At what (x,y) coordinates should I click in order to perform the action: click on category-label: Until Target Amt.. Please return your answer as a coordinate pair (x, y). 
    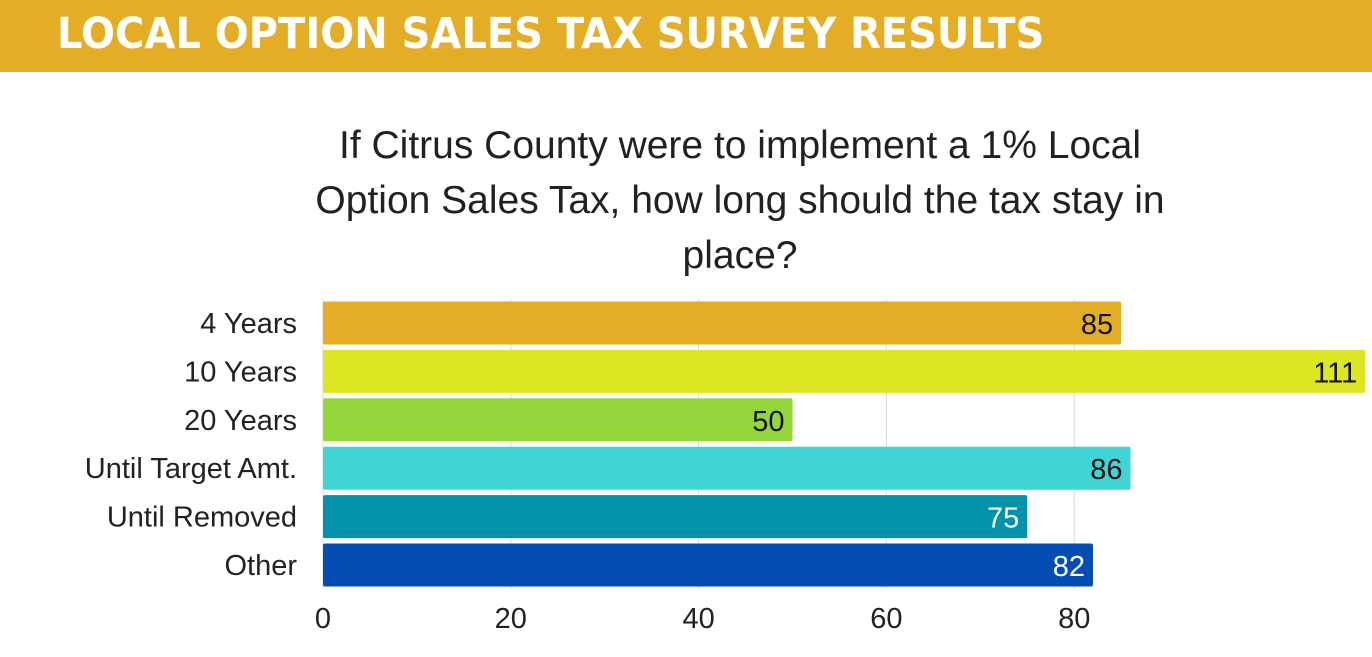
    Looking at the image, I should click on (191, 469).